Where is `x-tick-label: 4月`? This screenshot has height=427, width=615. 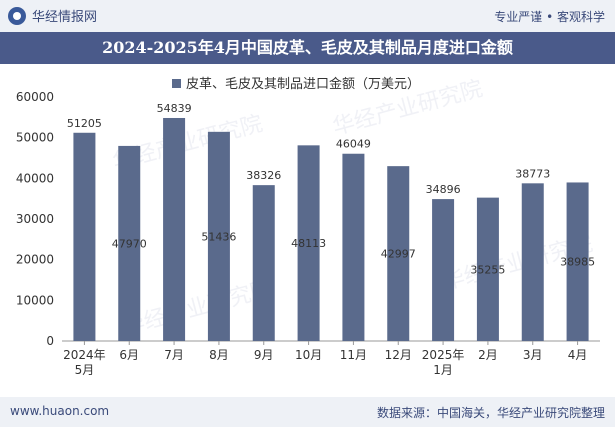 x-tick-label: 4月 is located at coordinates (578, 355).